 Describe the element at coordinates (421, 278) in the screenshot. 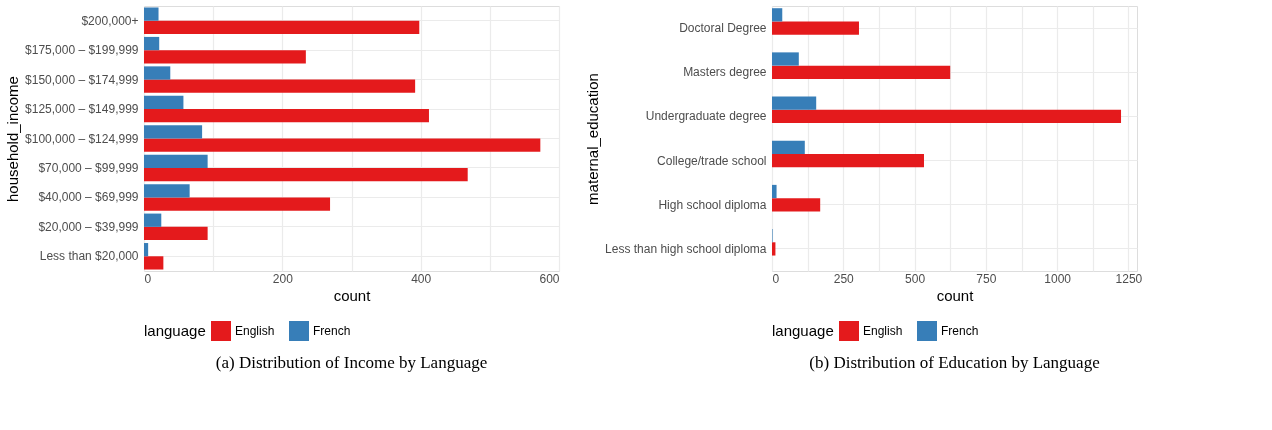

I see `x-tick-label: 400` at that location.